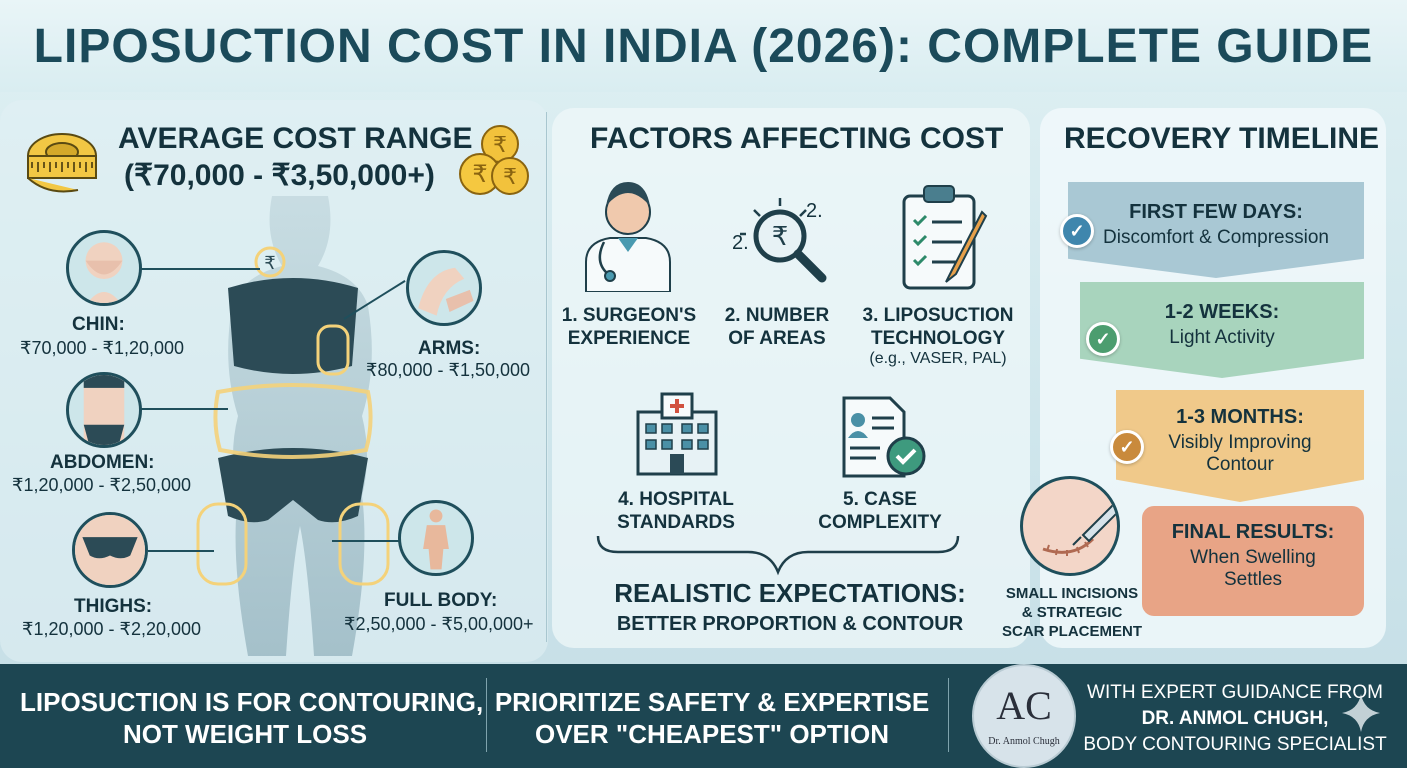  What do you see at coordinates (181, 551) in the screenshot?
I see `thighs-leader-line` at bounding box center [181, 551].